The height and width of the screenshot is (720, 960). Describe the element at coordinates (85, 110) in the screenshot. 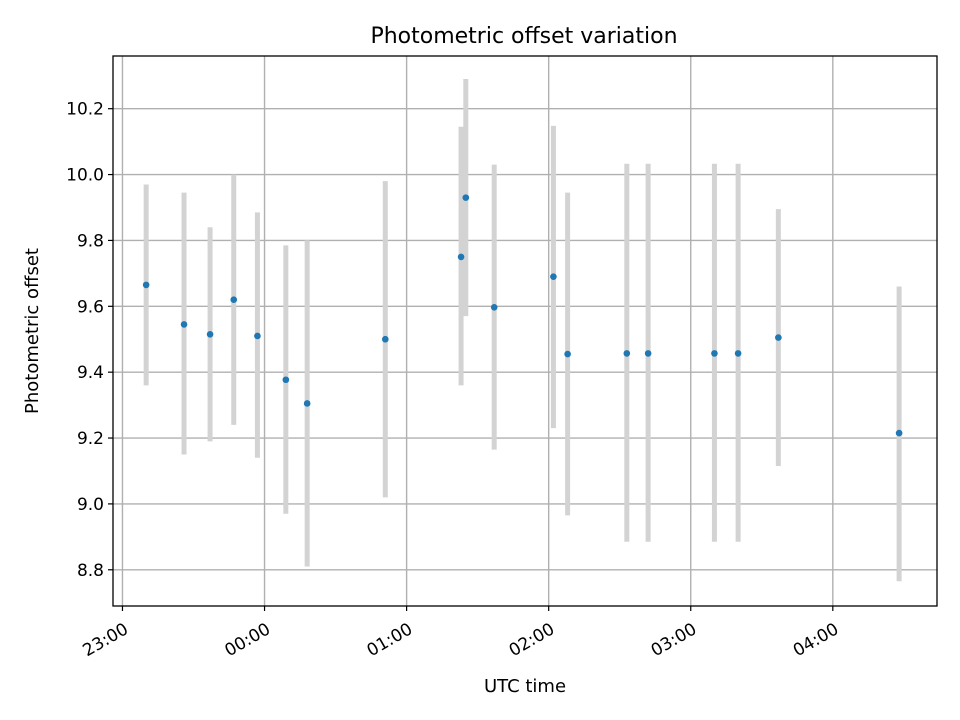

I see `y-tick-label: 10.2` at that location.